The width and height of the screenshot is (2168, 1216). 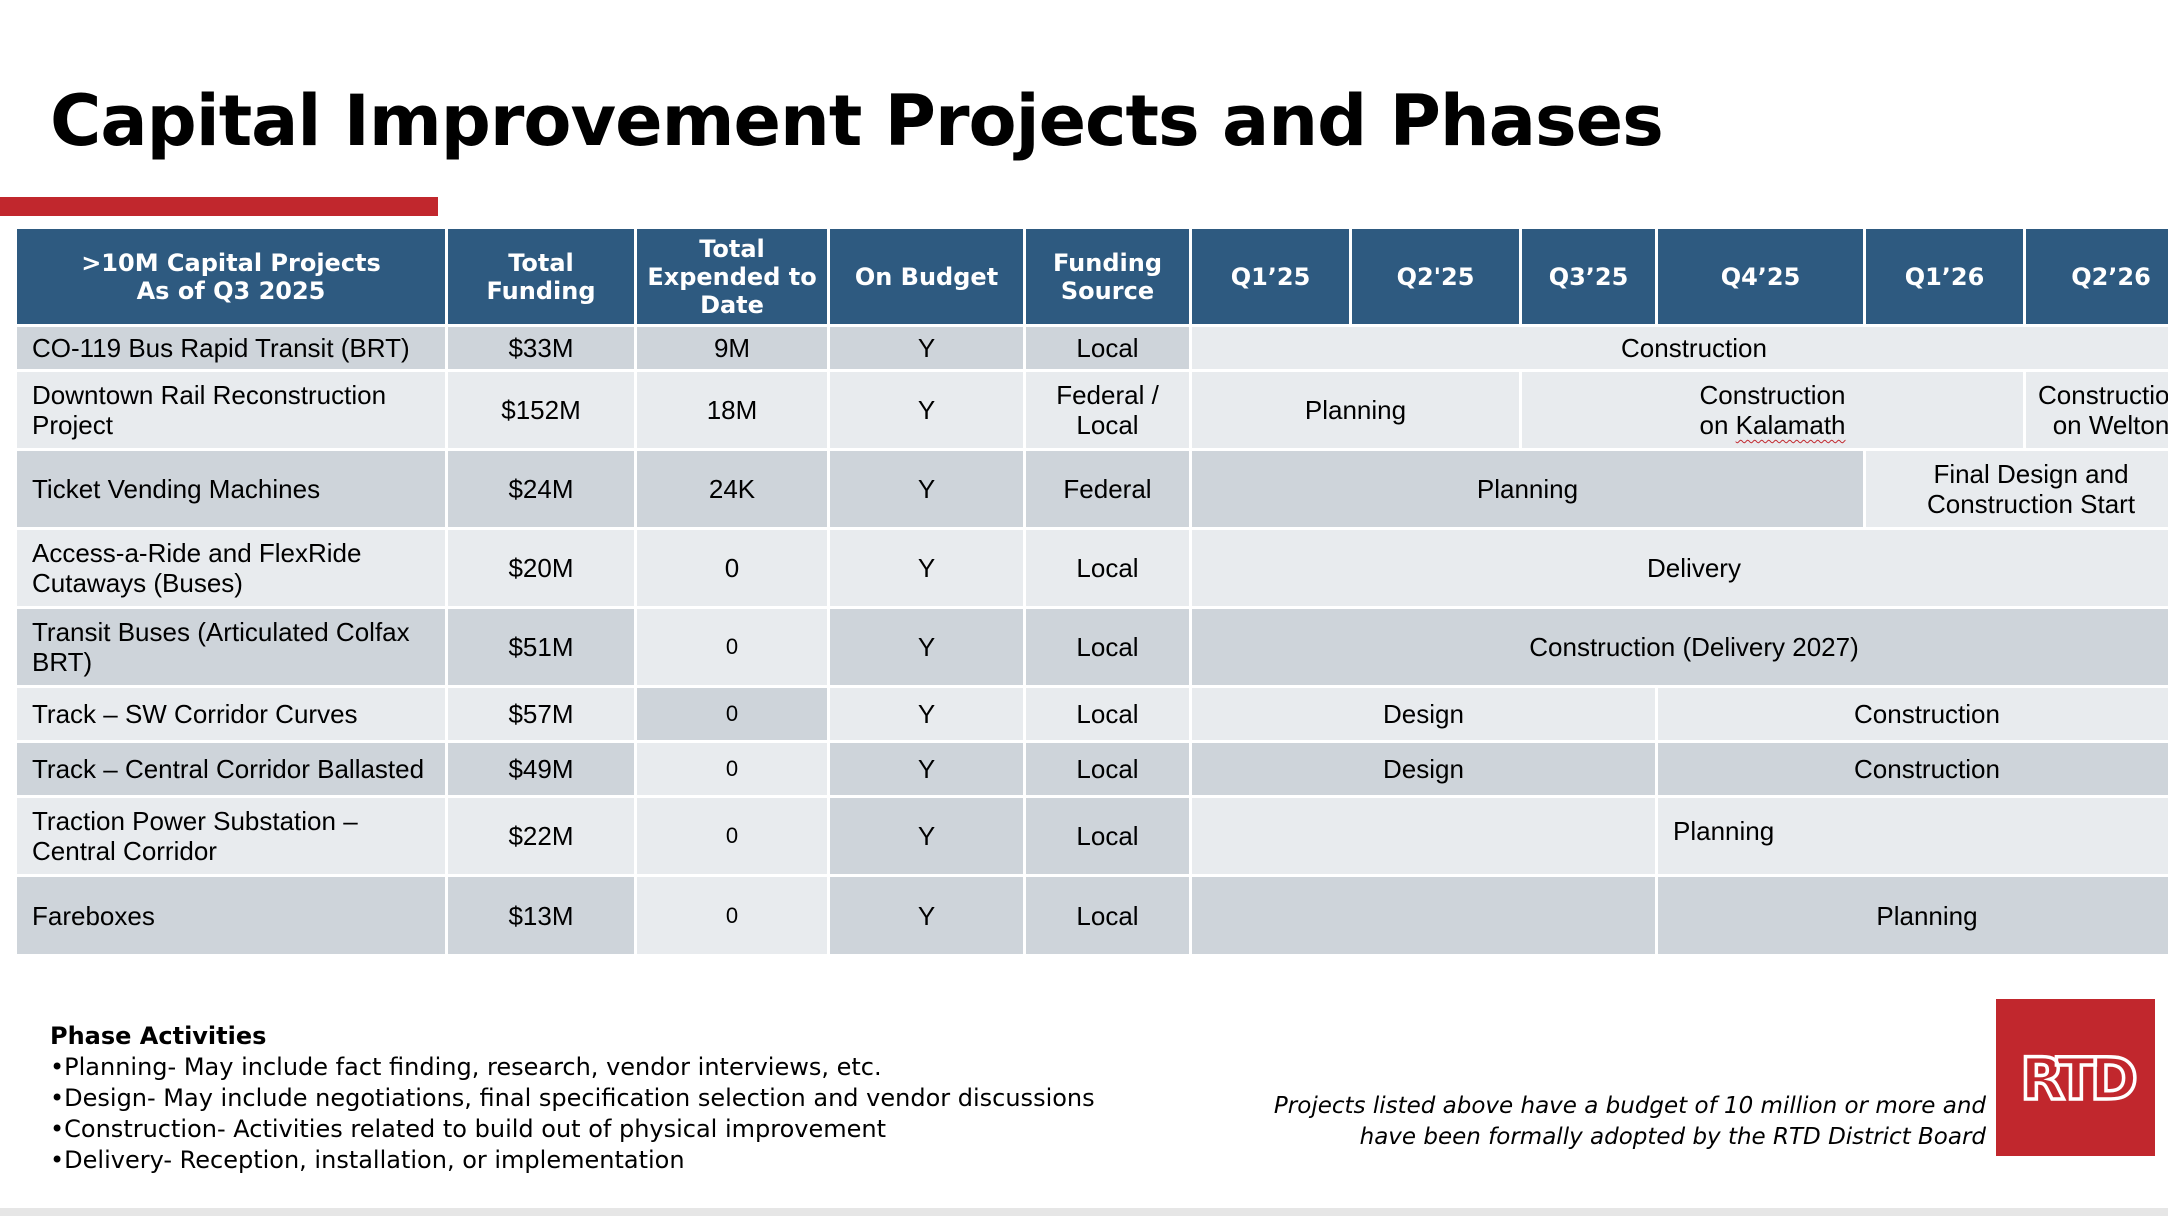 I want to click on header-total-funding: Total Funding, so click(x=541, y=276).